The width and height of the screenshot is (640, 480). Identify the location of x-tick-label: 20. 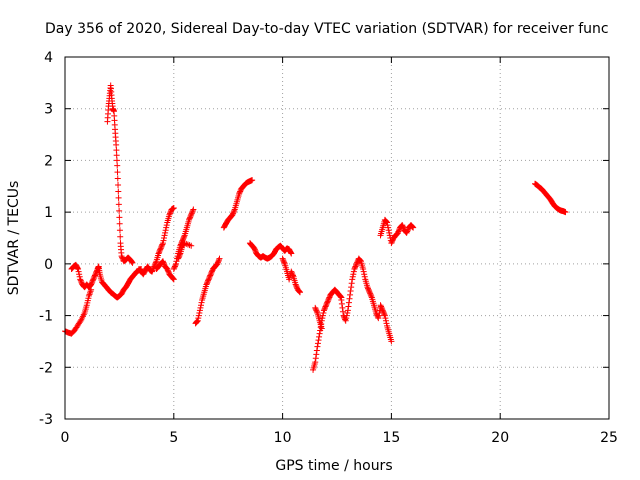
(500, 438).